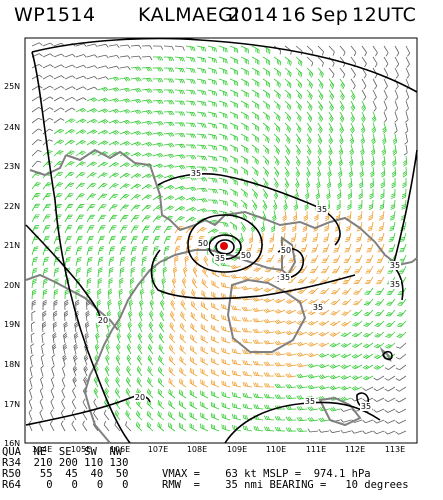 The image size is (443, 500). I want to click on contour-label: 35, so click(395, 265).